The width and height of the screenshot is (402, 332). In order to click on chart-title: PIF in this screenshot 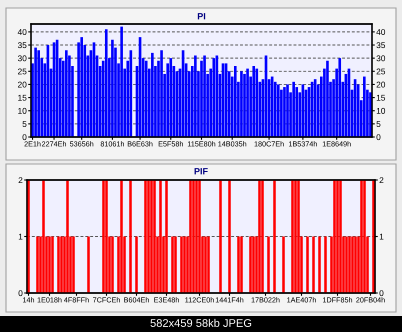, I will do `click(201, 171)`.